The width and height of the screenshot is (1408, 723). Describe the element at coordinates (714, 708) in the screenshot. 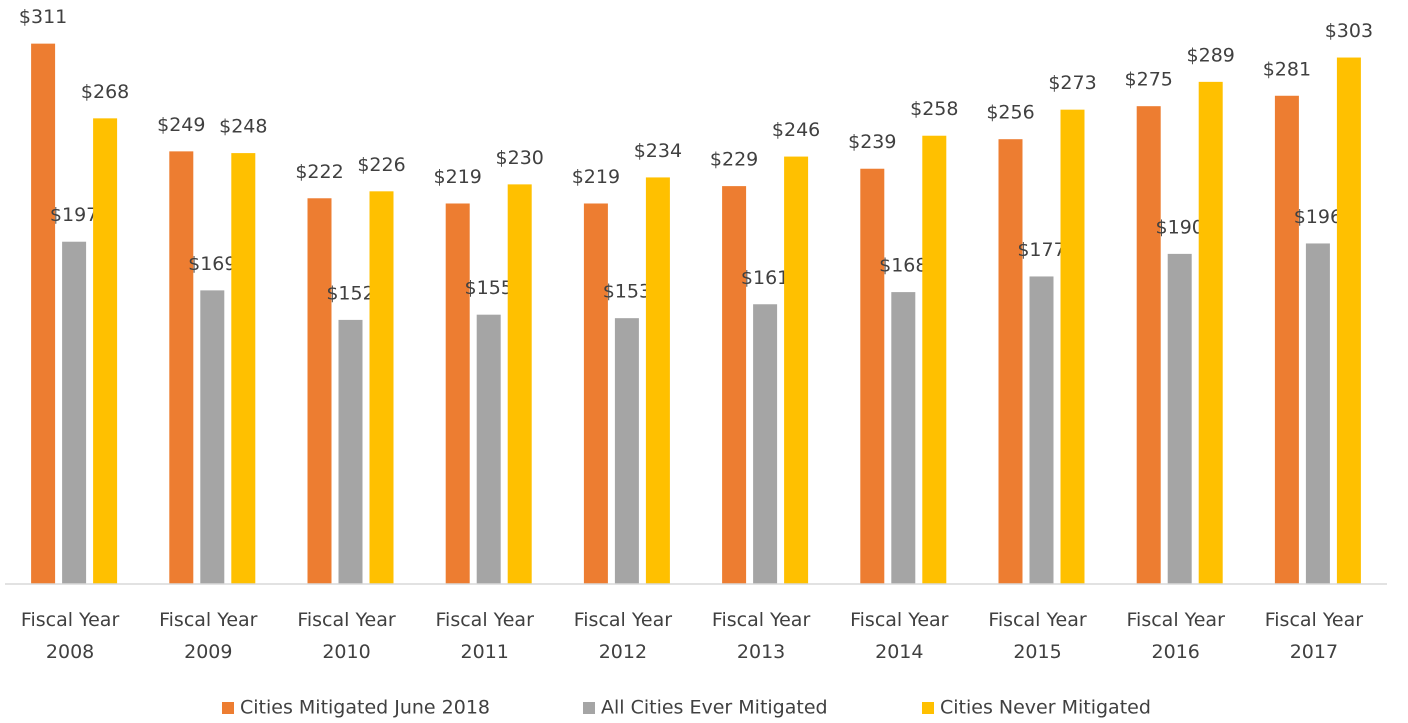

I see `legend-label: All Cities Ever Mitigated` at that location.